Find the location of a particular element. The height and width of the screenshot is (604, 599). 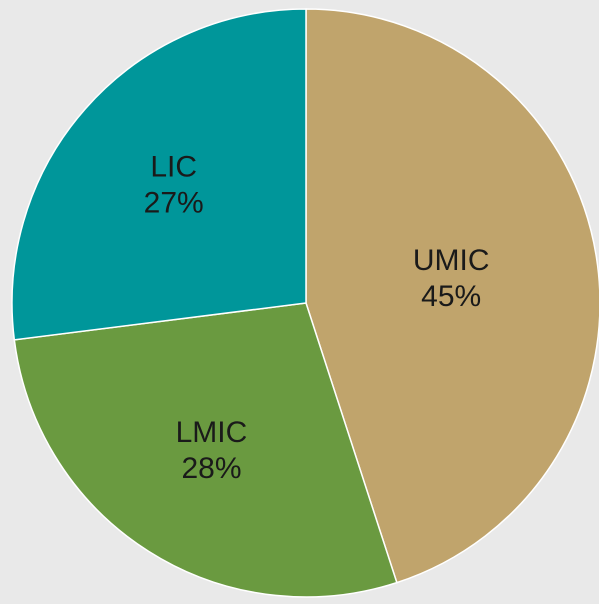

slice-value-label: 45% is located at coordinates (451, 296).